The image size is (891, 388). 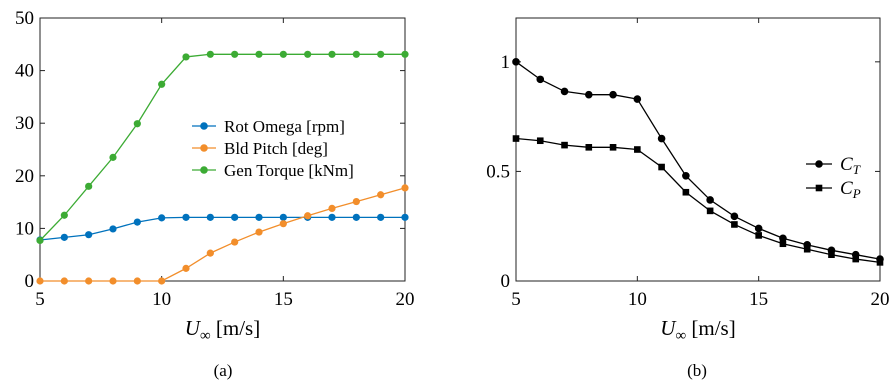 What do you see at coordinates (30, 281) in the screenshot?
I see `y-tick-label: 0` at bounding box center [30, 281].